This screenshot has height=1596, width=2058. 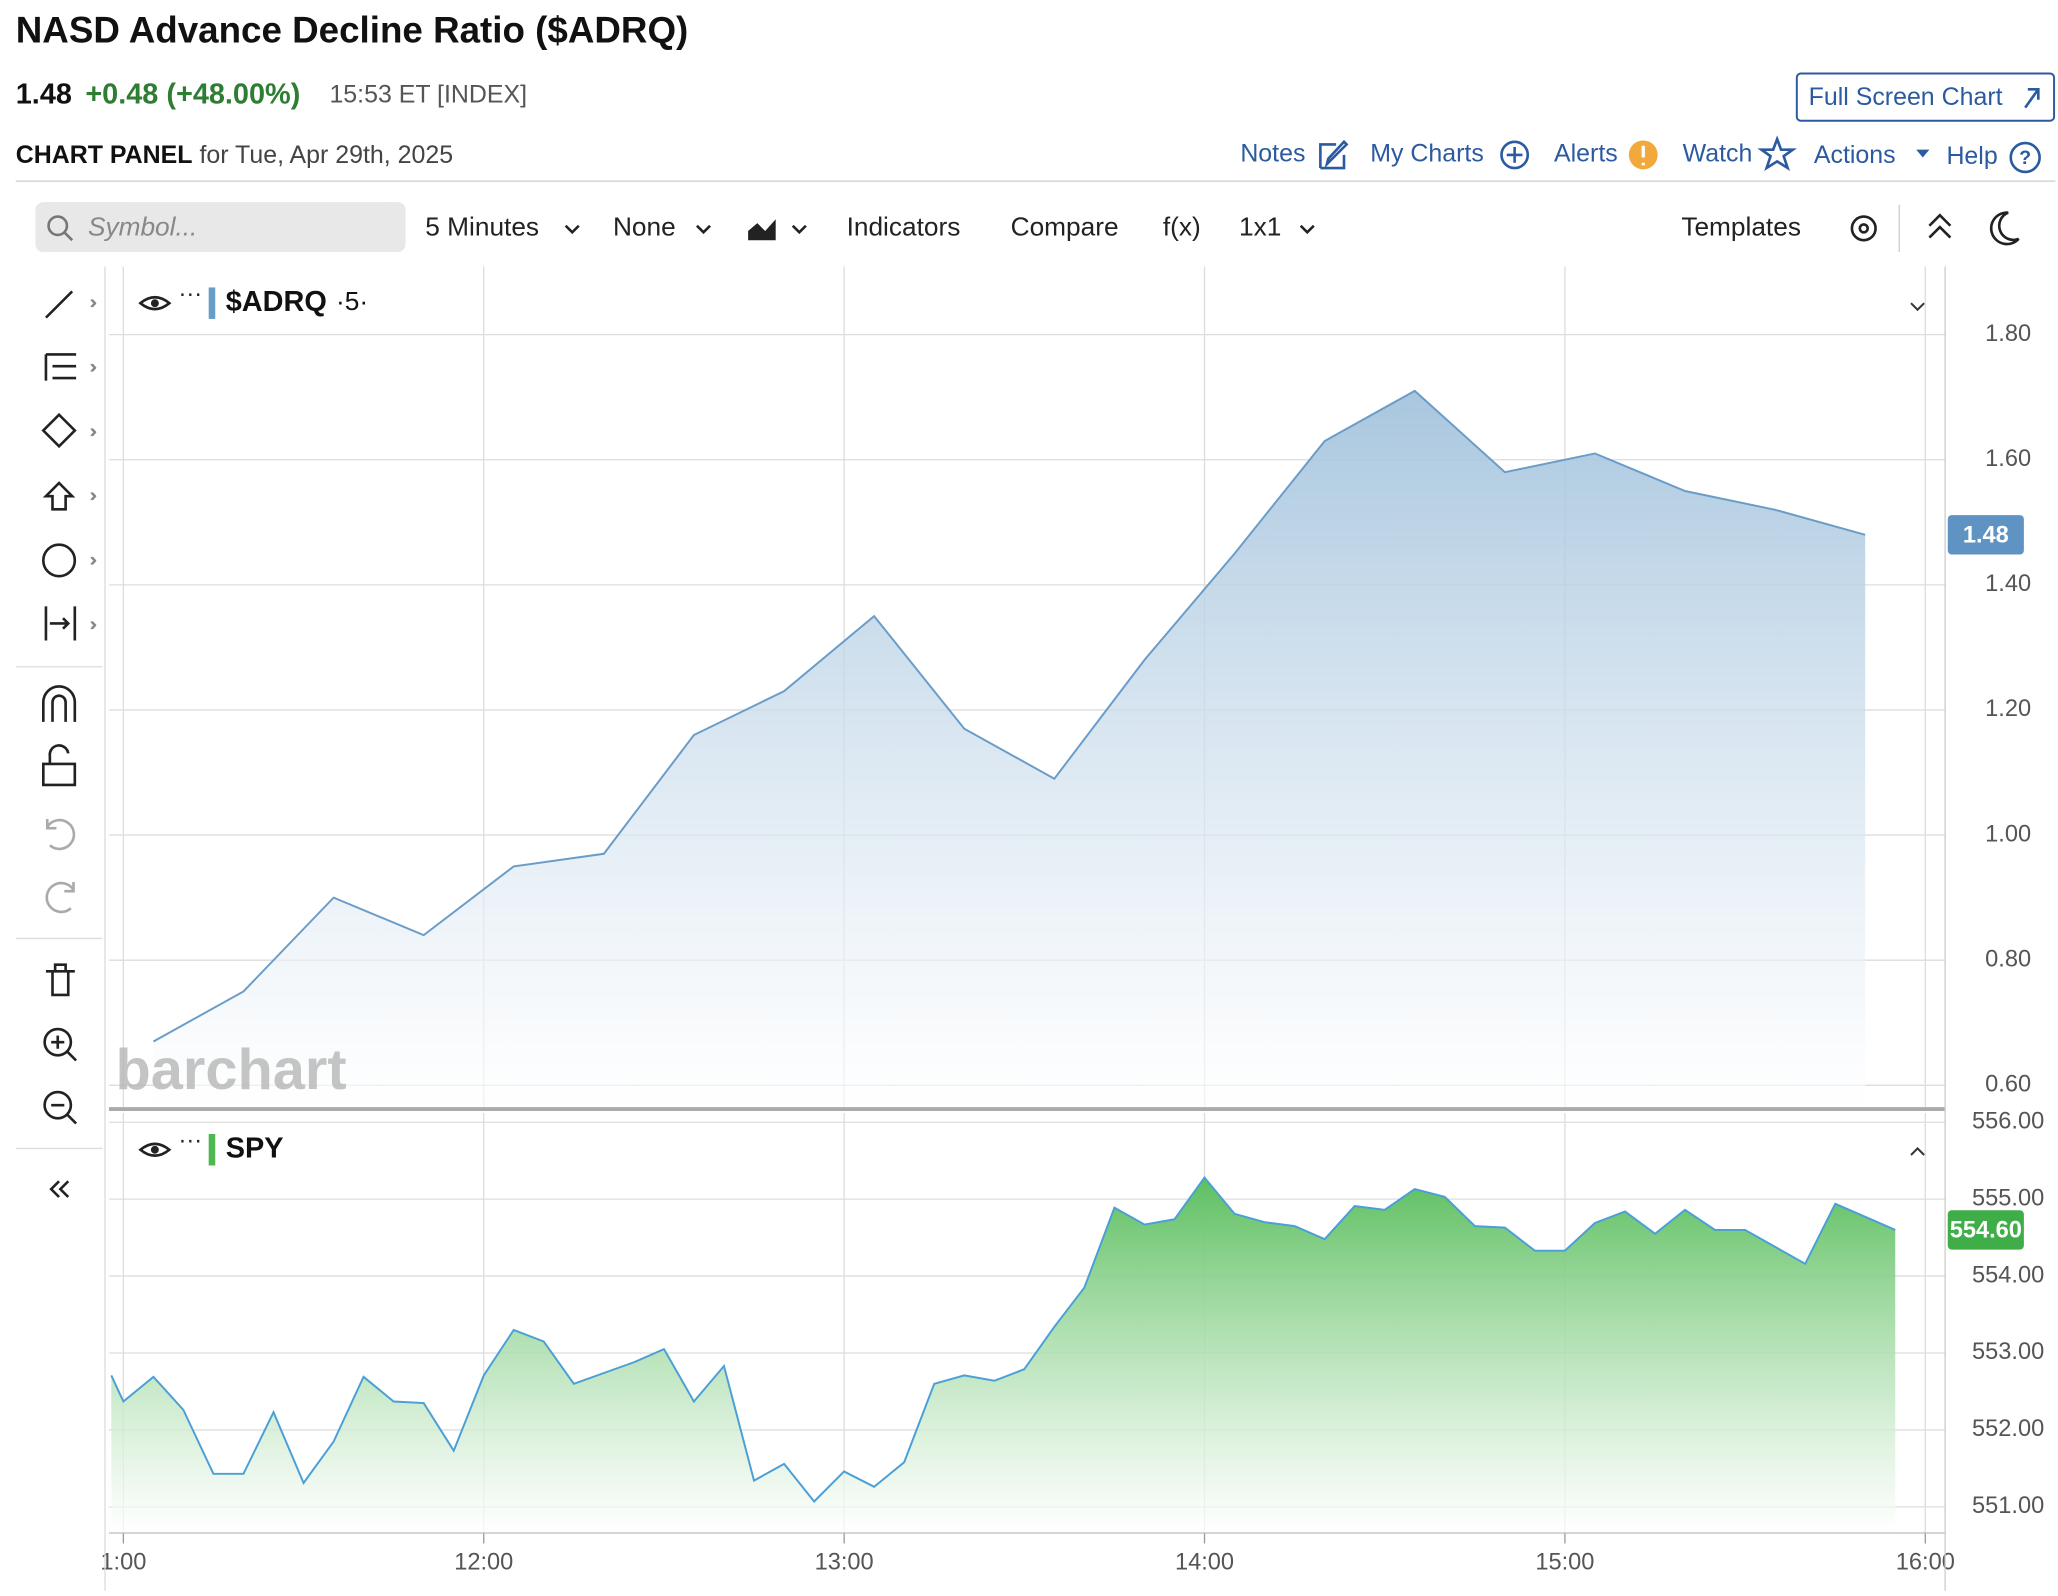 What do you see at coordinates (904, 226) in the screenshot?
I see `indicators-button: Indicators` at bounding box center [904, 226].